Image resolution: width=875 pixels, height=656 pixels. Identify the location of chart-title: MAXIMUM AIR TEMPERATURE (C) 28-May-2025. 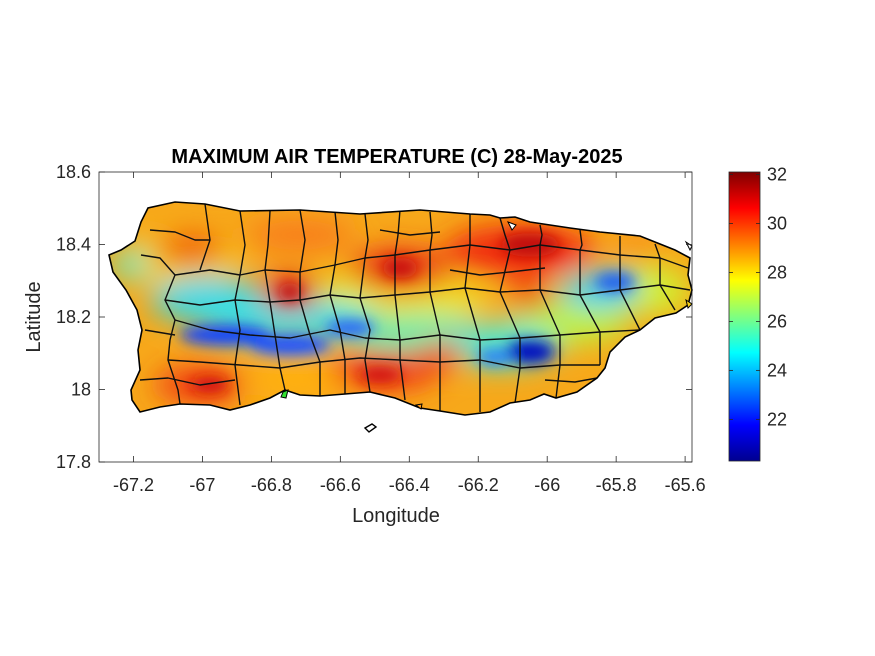
(396, 157).